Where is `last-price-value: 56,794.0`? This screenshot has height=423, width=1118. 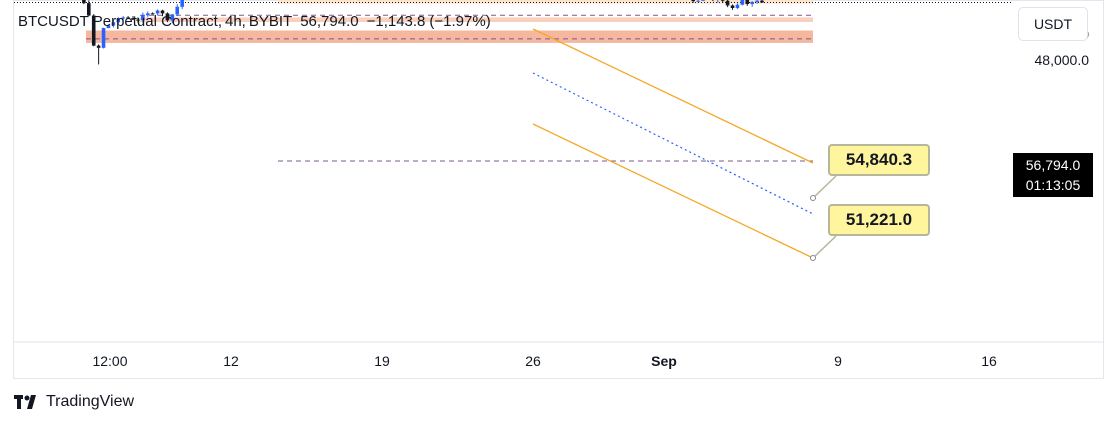
last-price-value: 56,794.0 is located at coordinates (1053, 165).